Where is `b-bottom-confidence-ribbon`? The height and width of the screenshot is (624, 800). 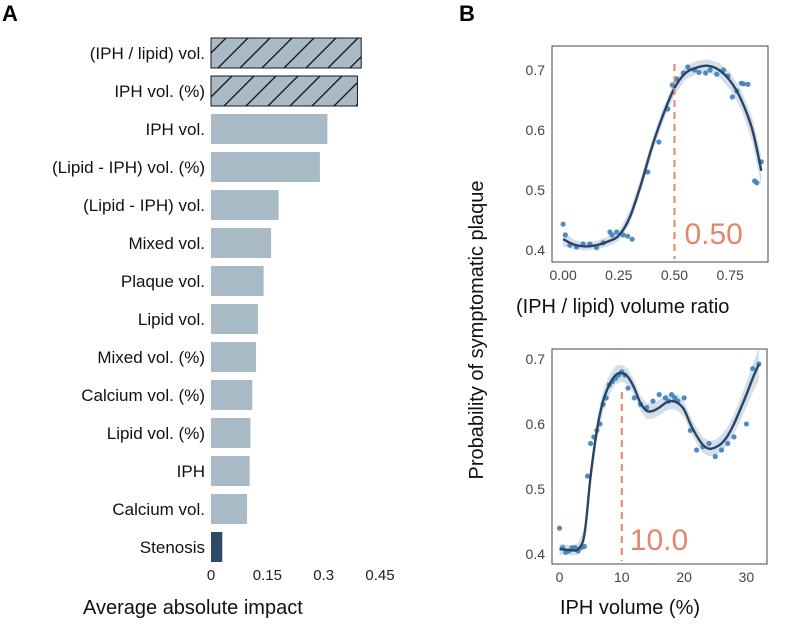 b-bottom-confidence-ribbon is located at coordinates (659, 451).